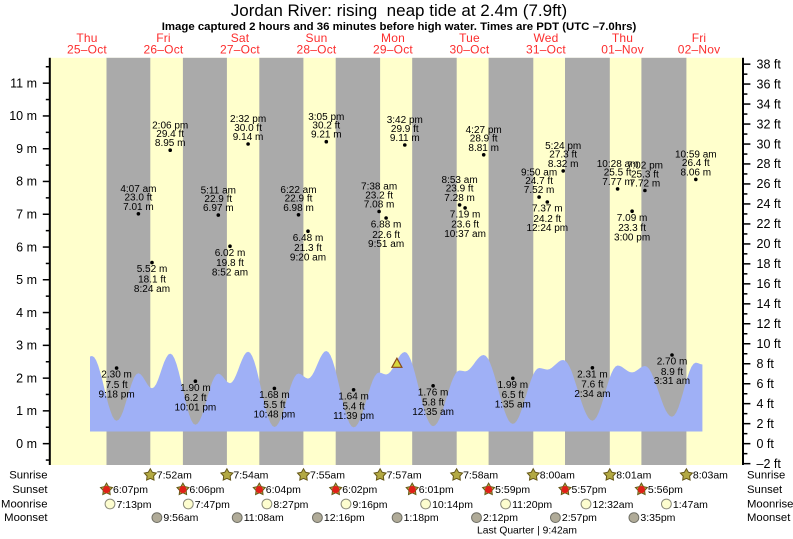 The image size is (793, 539). What do you see at coordinates (386, 244) in the screenshot?
I see `svg-text: 9:51 am` at bounding box center [386, 244].